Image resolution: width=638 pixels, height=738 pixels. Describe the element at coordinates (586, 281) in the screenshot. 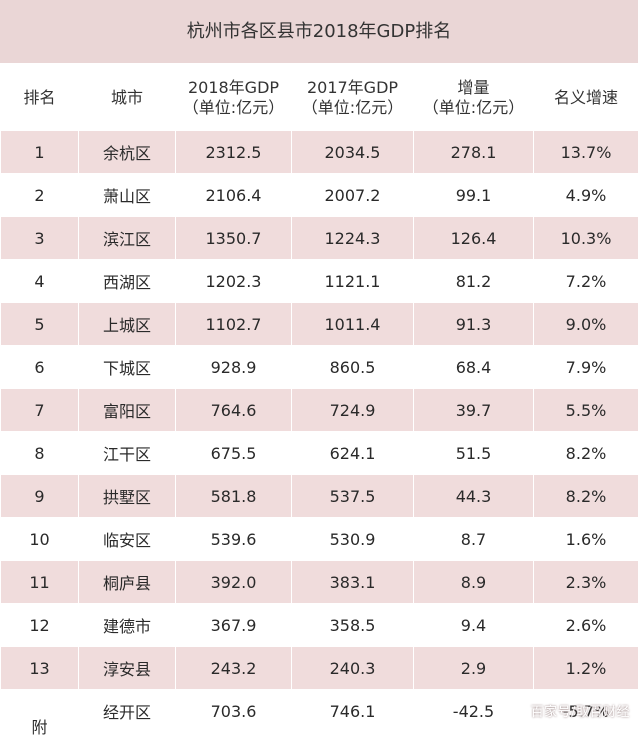

I see `cell-growth: 7.2%` at that location.